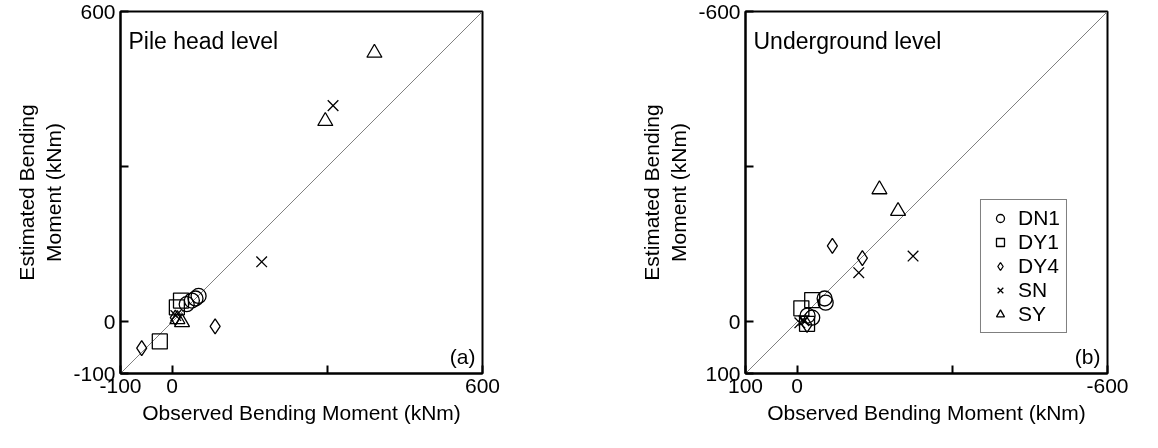 This screenshot has width=1158, height=448. What do you see at coordinates (1038, 242) in the screenshot?
I see `legend-label: DY1` at bounding box center [1038, 242].